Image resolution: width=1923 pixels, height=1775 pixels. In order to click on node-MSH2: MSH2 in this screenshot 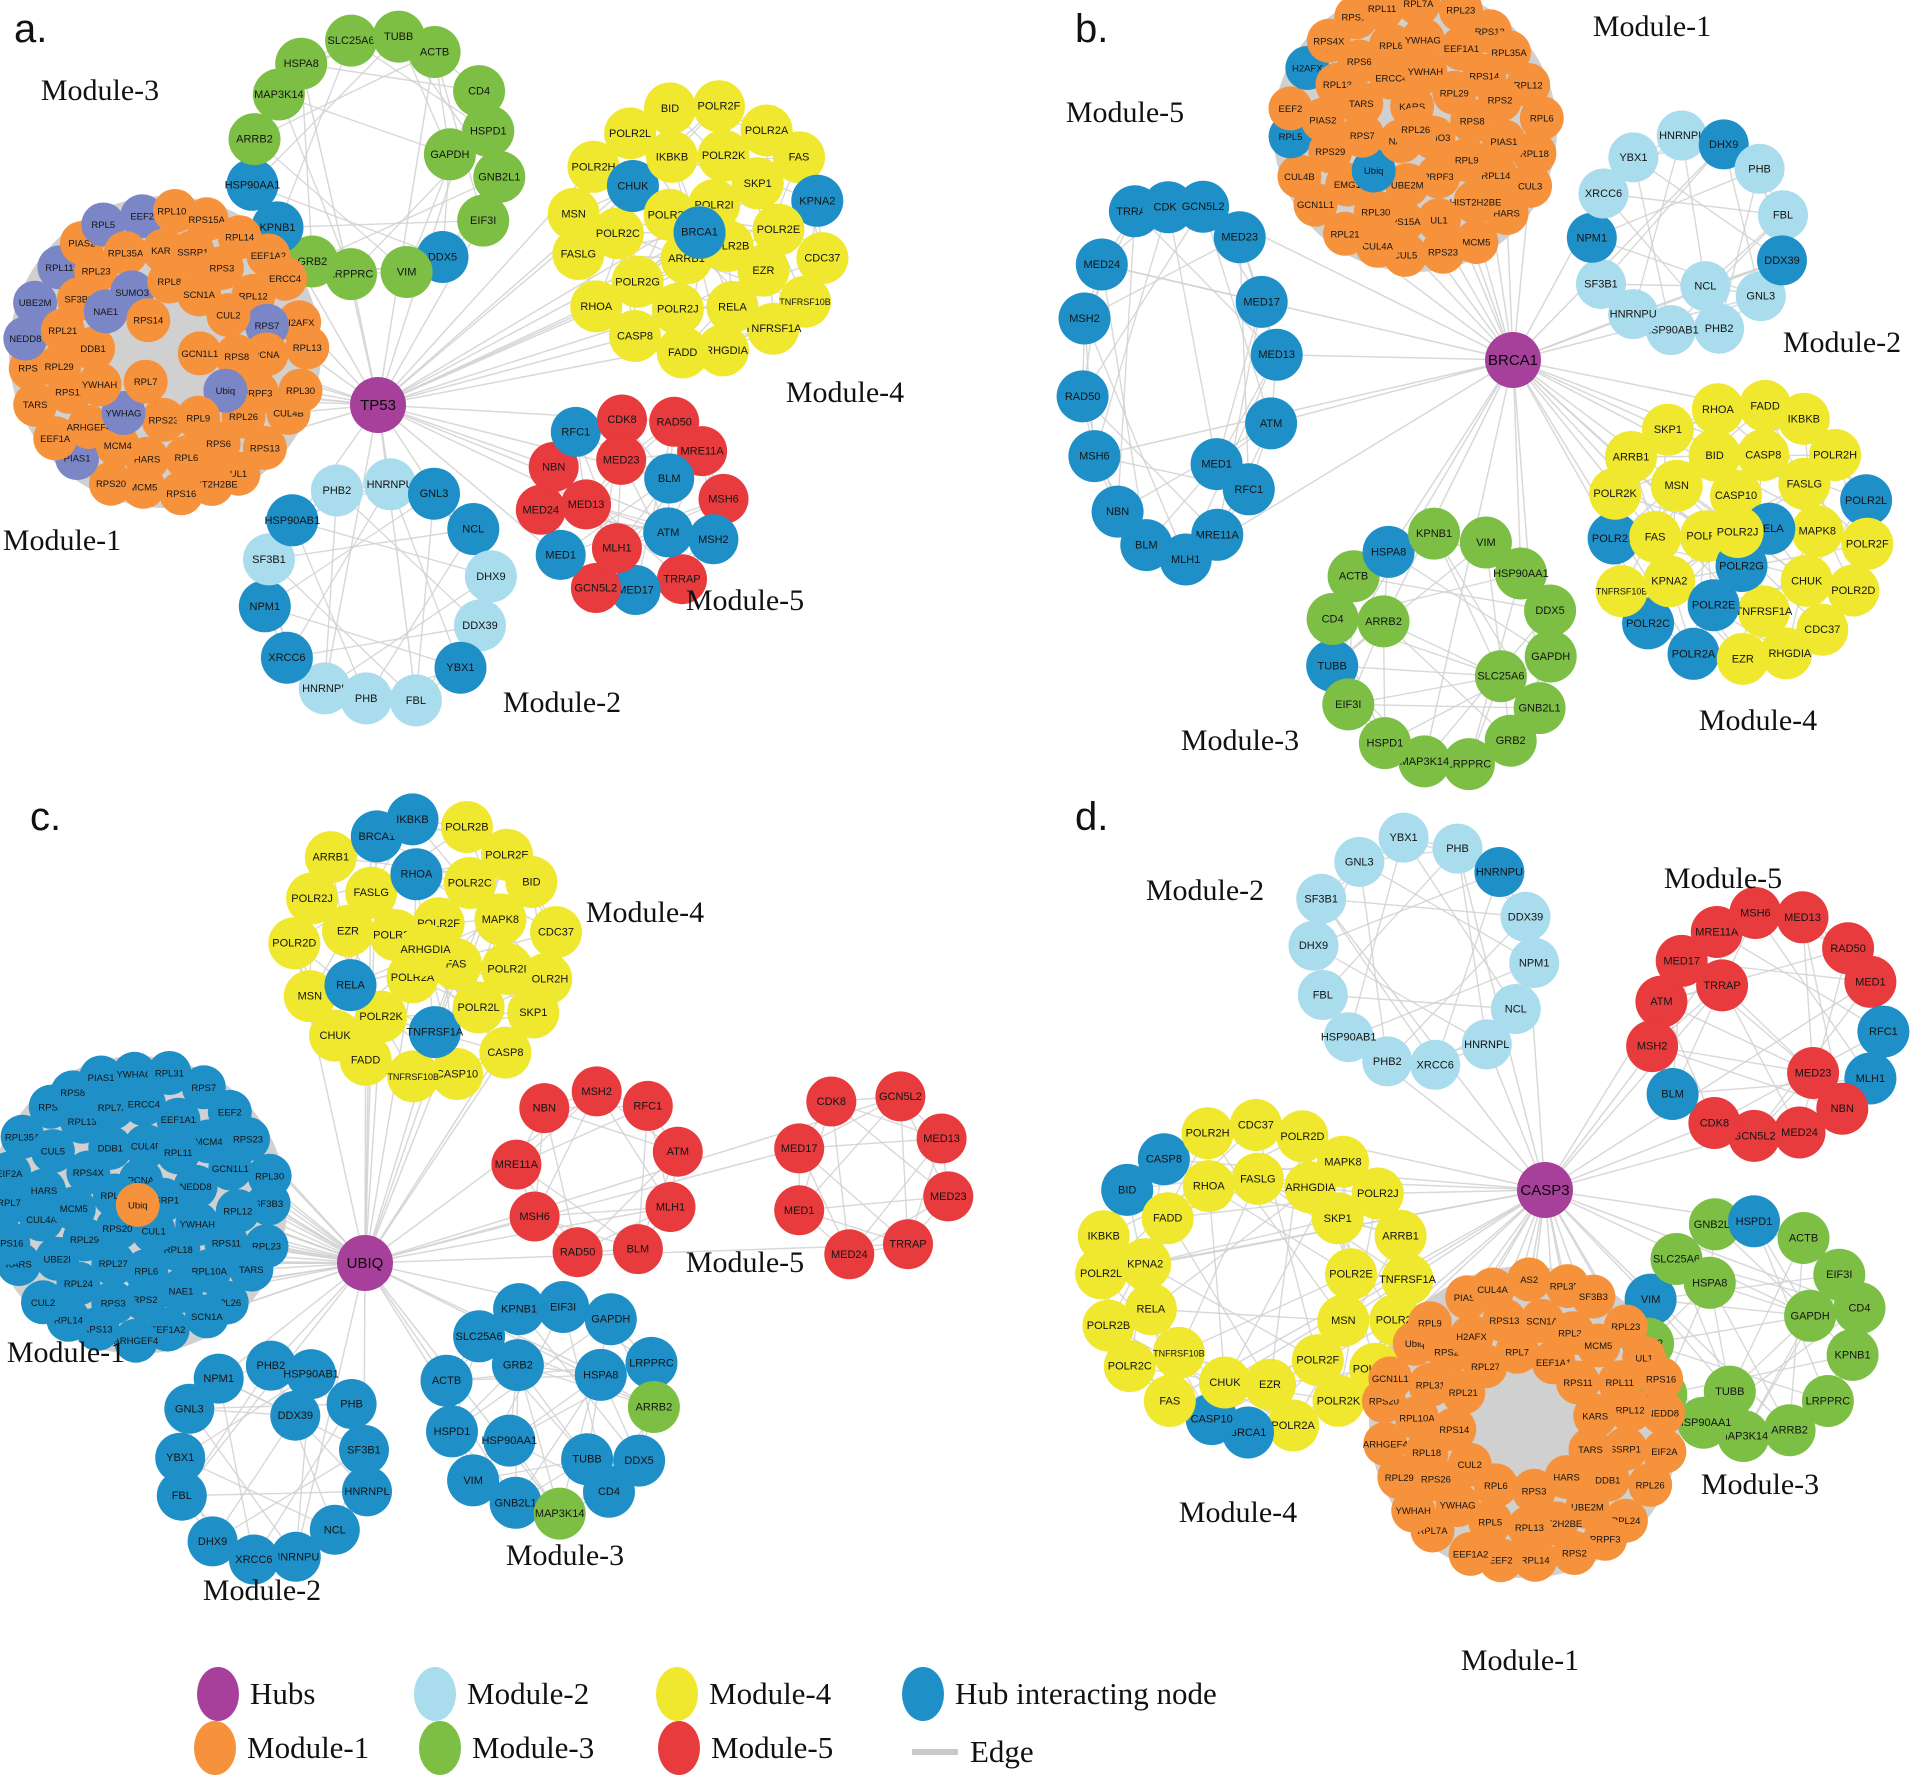, I will do `click(596, 1091)`.